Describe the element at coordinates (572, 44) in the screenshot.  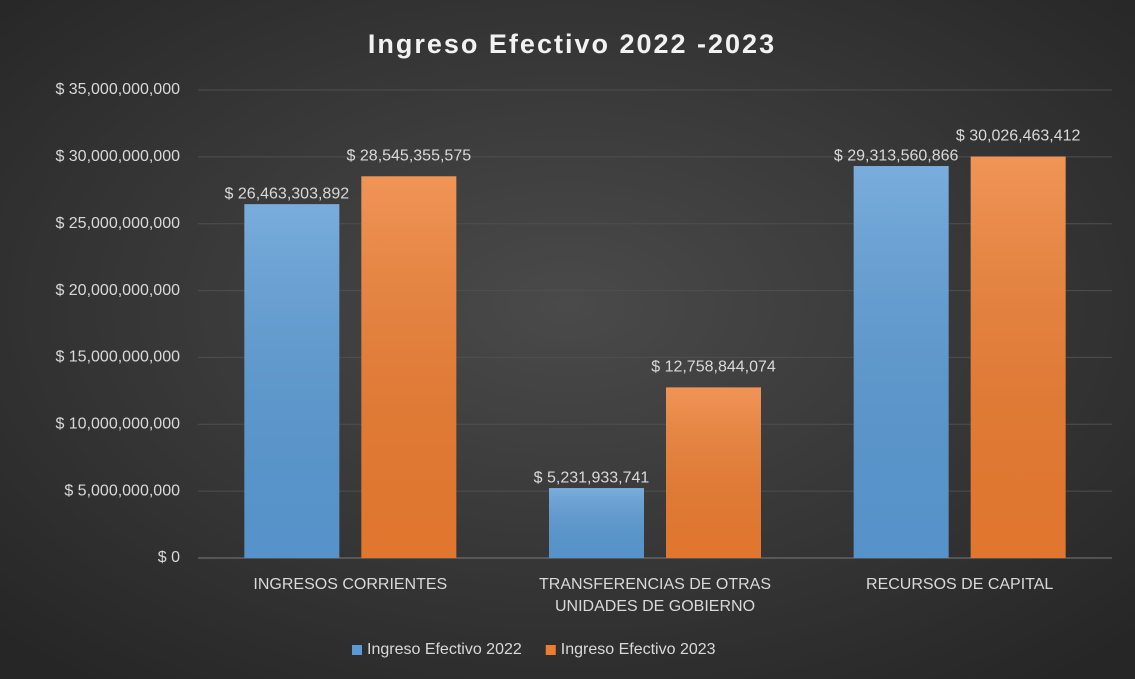
I see `chart-title: Ingreso Efectivo 2022 -2023` at that location.